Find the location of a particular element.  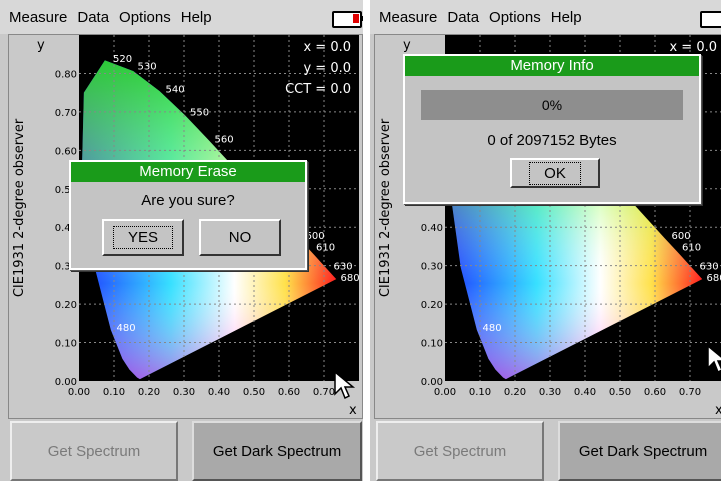

no-button: NO is located at coordinates (240, 237).